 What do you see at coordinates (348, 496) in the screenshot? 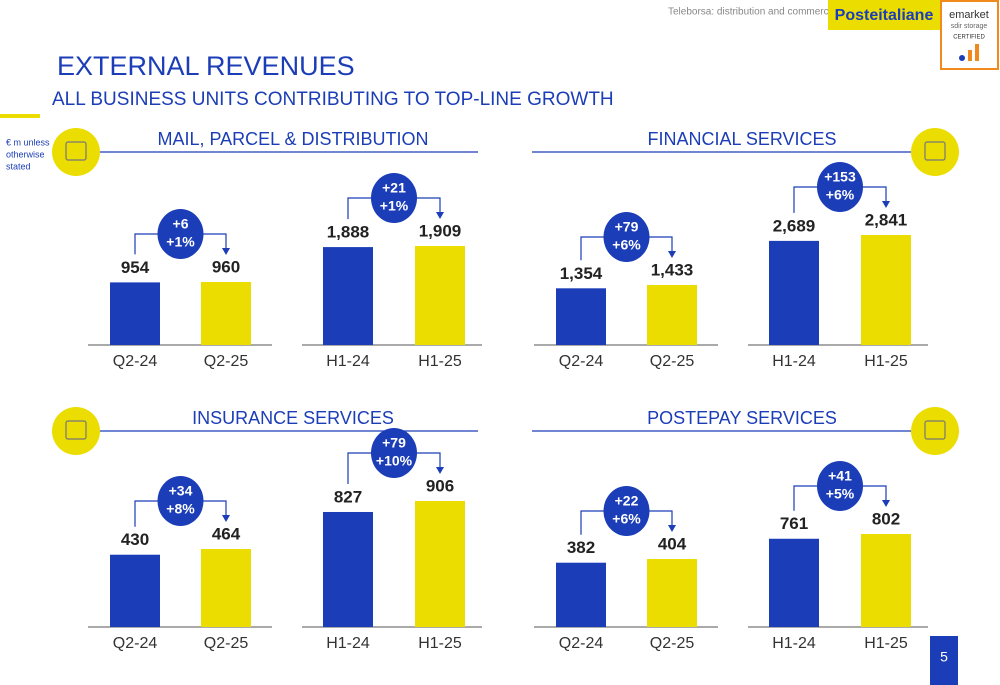
I see `value-label: 827` at bounding box center [348, 496].